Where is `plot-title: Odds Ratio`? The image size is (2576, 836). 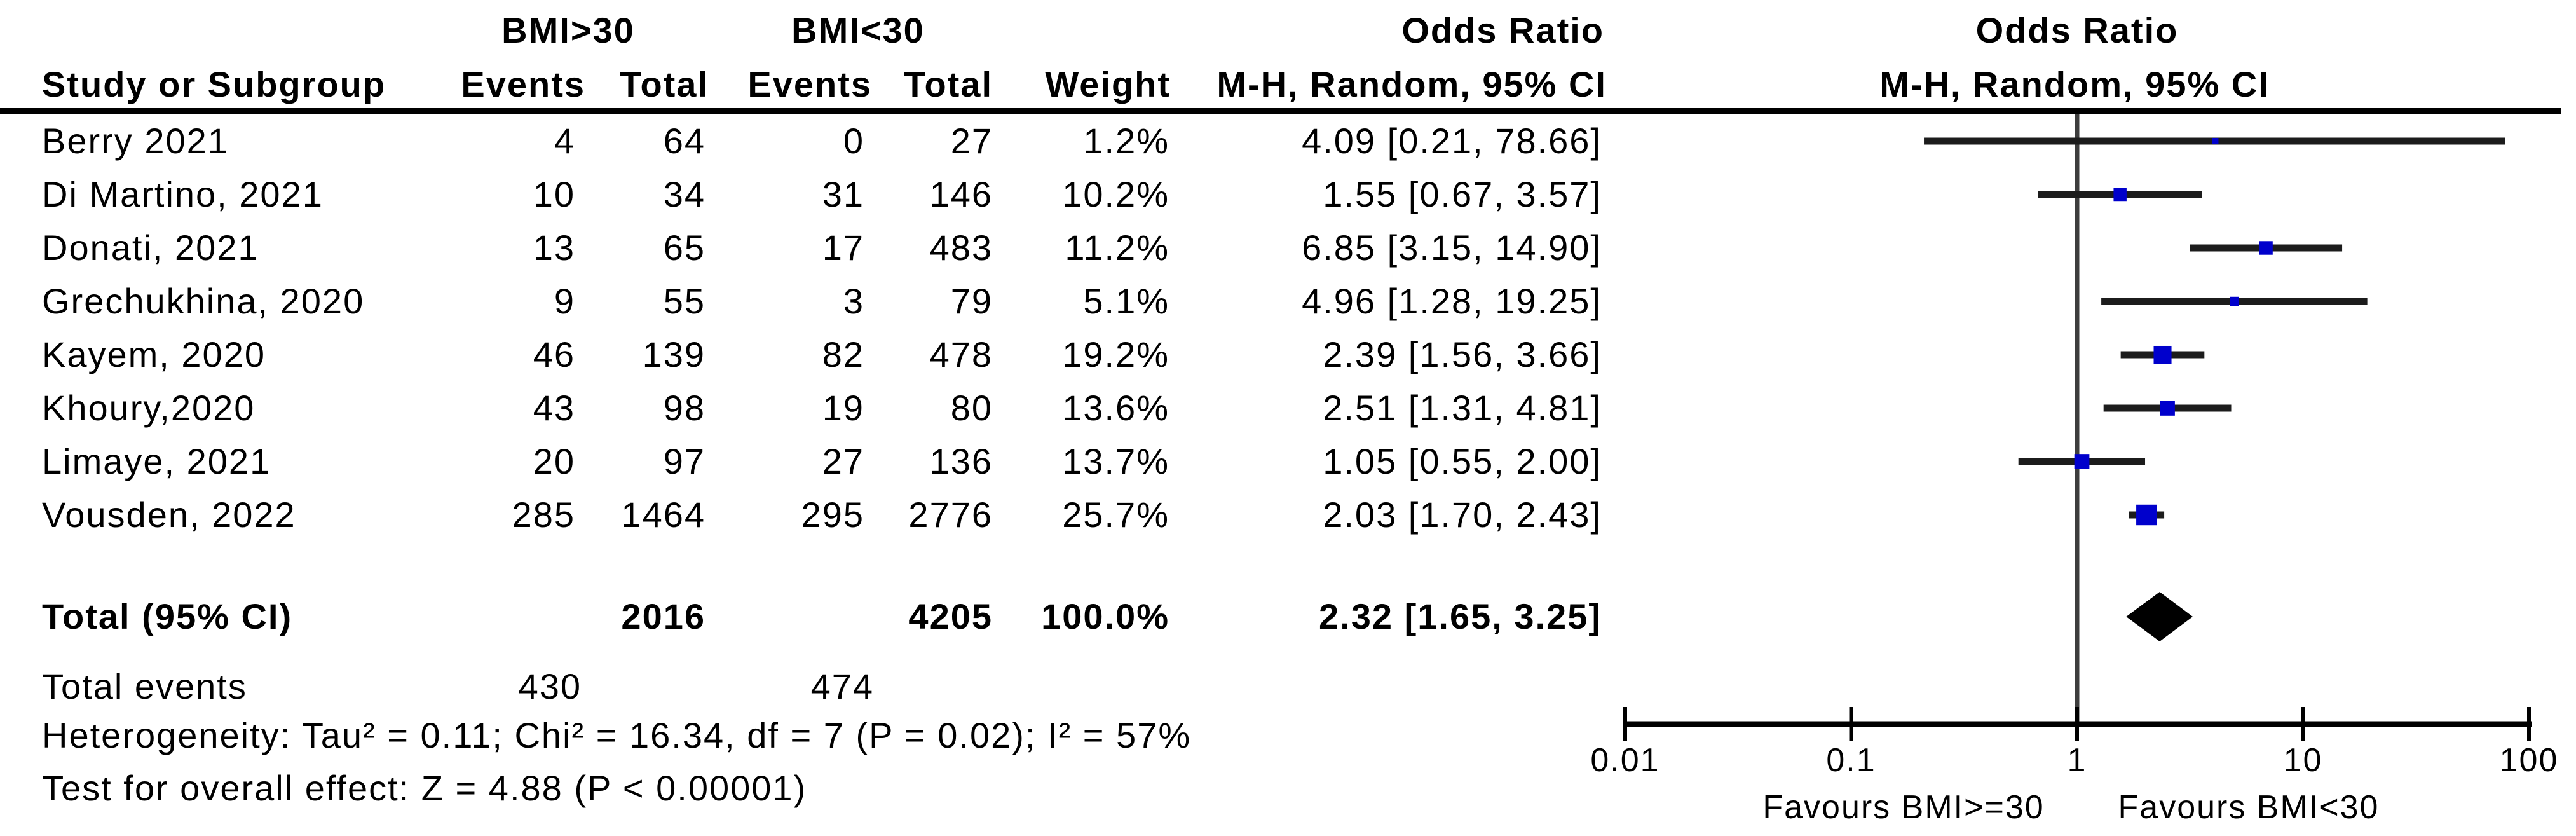
plot-title: Odds Ratio is located at coordinates (2077, 30).